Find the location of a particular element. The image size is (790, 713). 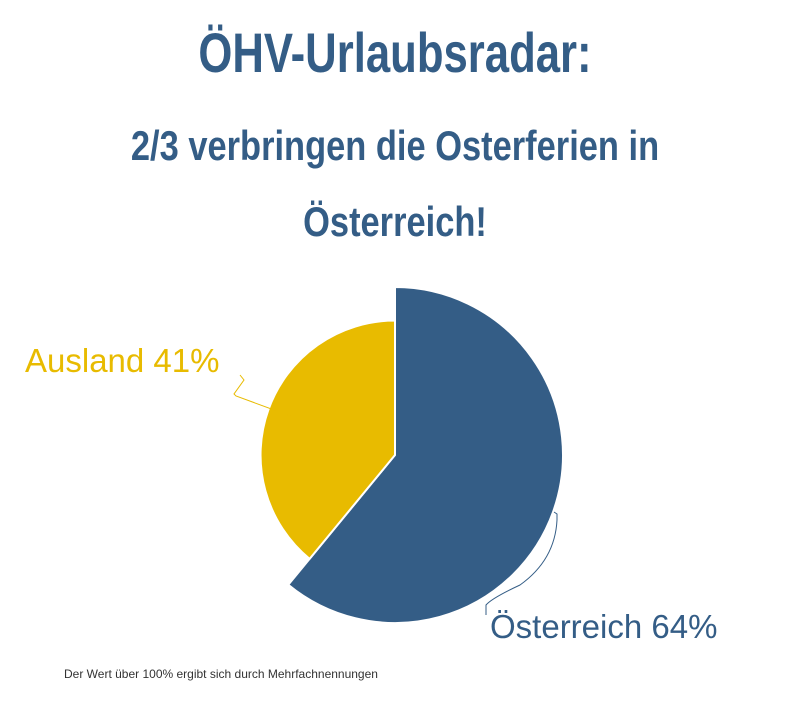

data-label-oesterreich: Österreich 64% is located at coordinates (603, 626).